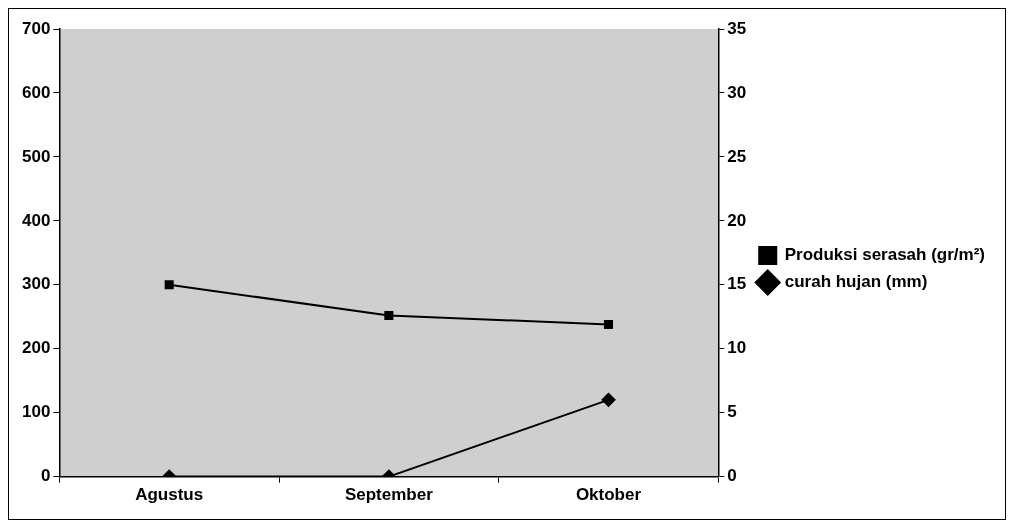 The height and width of the screenshot is (530, 1016). Describe the element at coordinates (36, 92) in the screenshot. I see `y-tick-label: 600` at that location.